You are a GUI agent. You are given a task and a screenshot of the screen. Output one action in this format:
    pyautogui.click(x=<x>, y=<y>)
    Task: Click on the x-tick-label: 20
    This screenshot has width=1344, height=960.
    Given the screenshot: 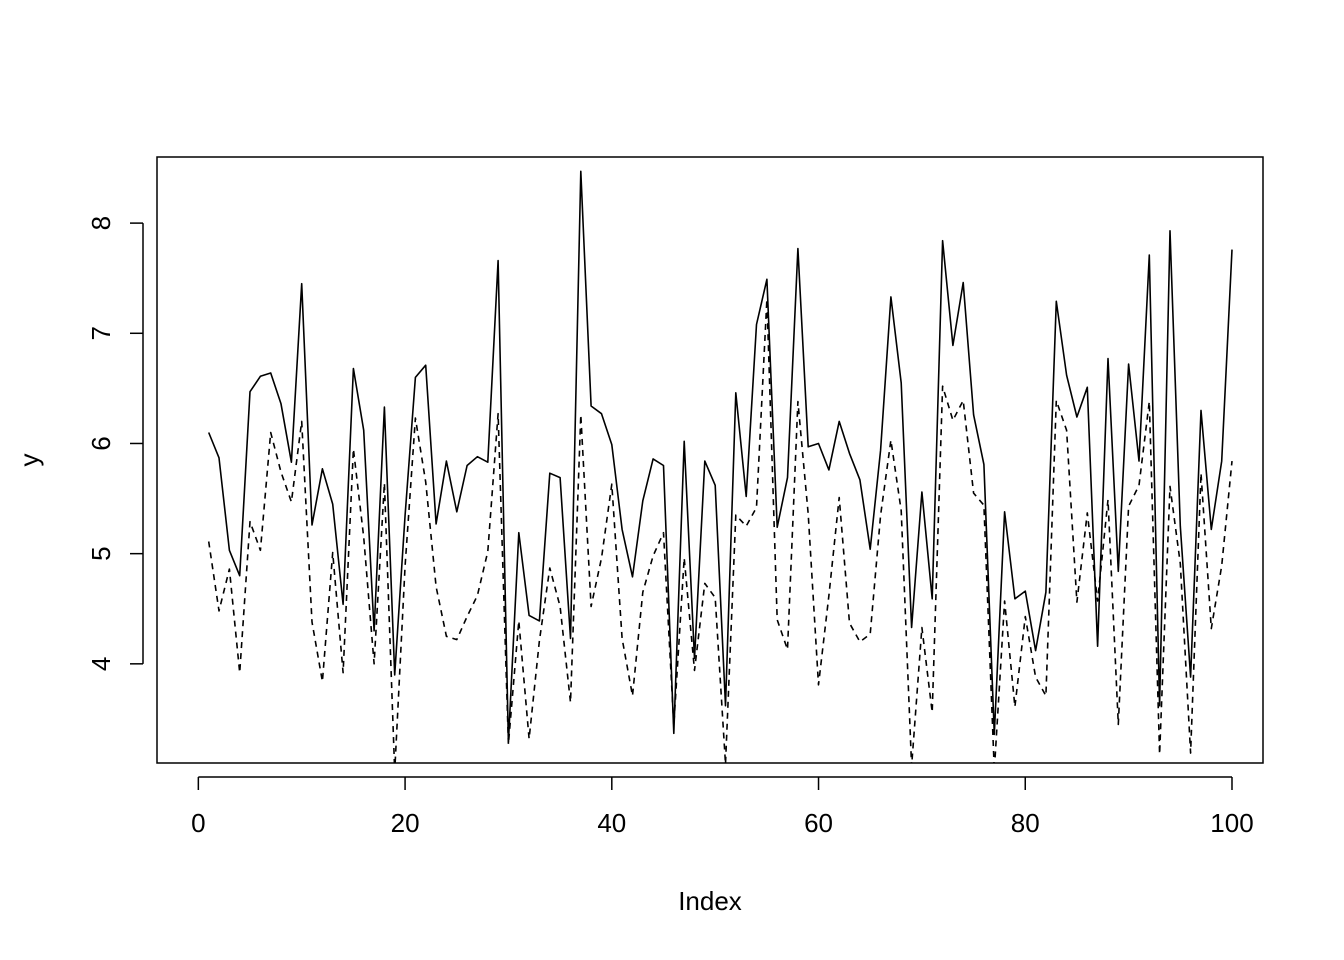 What is the action you would take?
    pyautogui.click(x=405, y=823)
    